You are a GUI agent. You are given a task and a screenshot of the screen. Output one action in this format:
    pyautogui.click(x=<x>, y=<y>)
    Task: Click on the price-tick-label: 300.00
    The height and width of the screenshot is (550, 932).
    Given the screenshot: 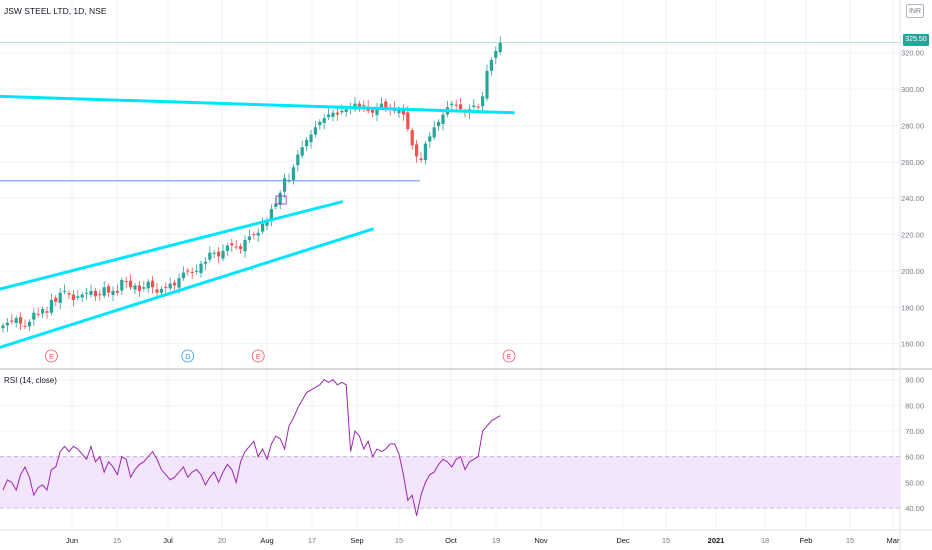 What is the action you would take?
    pyautogui.click(x=912, y=89)
    